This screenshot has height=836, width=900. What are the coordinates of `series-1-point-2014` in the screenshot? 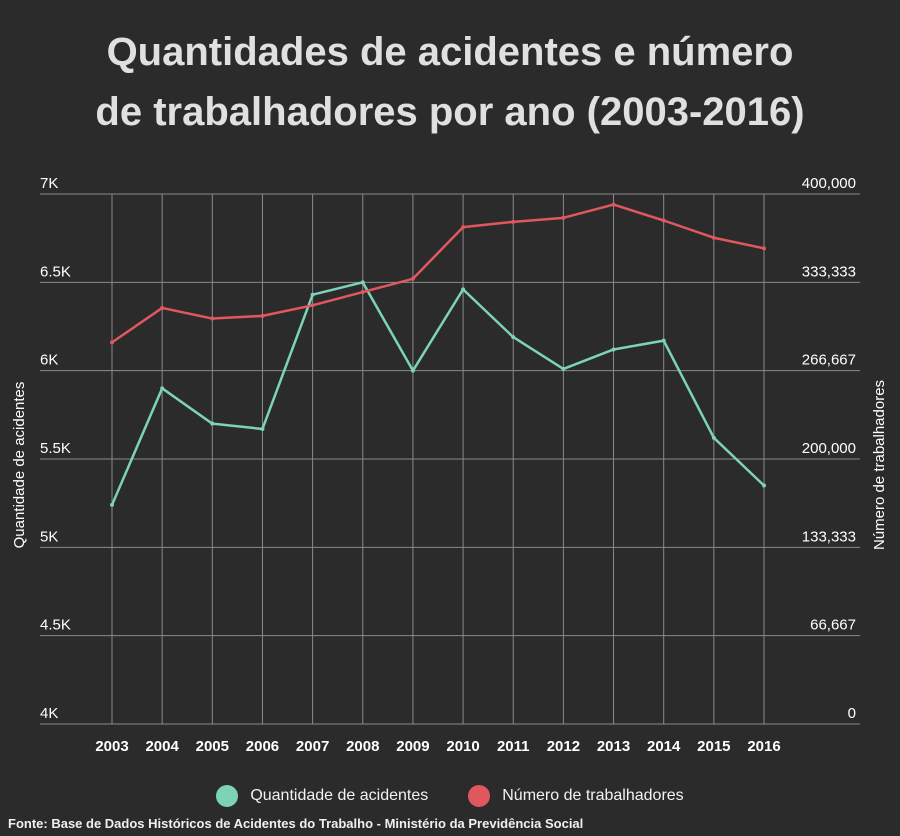 It's located at (663, 220).